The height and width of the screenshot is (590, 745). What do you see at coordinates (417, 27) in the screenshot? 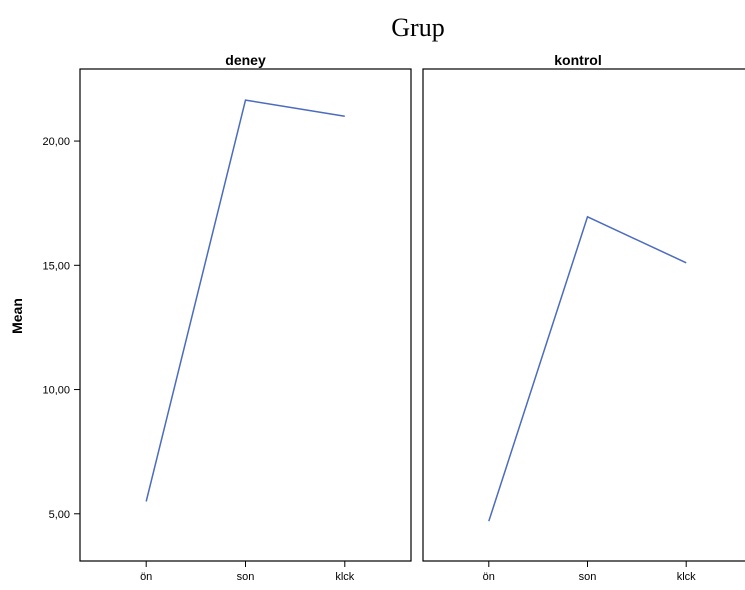
I see `chart-title: Grup` at bounding box center [417, 27].